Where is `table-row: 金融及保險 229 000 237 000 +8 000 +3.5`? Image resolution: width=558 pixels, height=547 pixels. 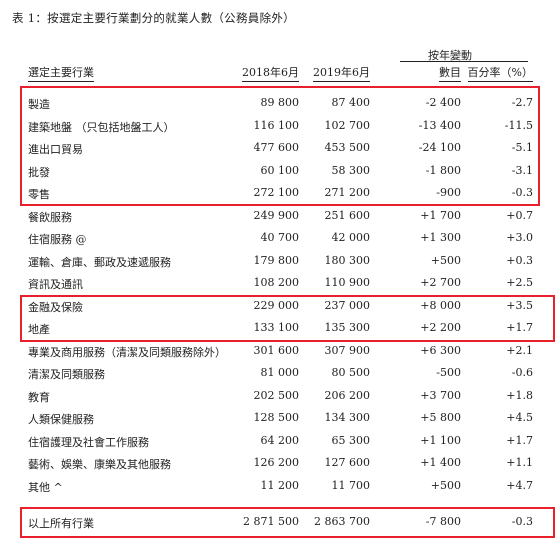 table-row: 金融及保險 229 000 237 000 +8 000 +3.5 is located at coordinates (279, 307).